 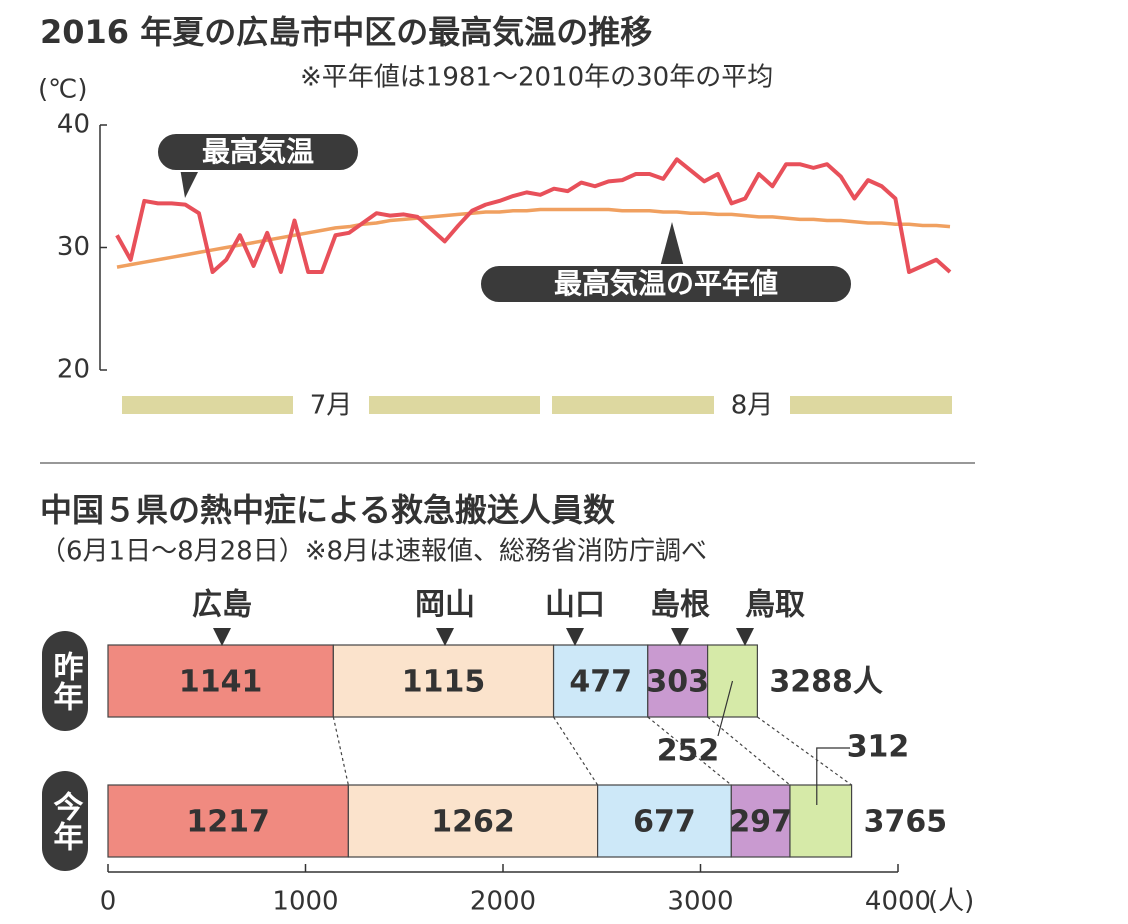 I want to click on value-label: 677, so click(x=664, y=822).